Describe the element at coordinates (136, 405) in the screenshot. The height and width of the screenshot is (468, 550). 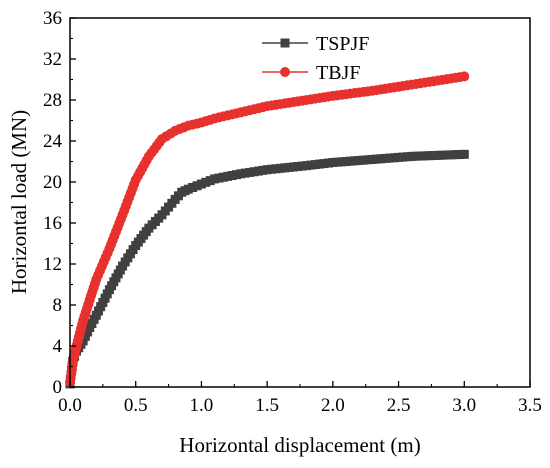
I see `x-tick-label: 0.5` at that location.